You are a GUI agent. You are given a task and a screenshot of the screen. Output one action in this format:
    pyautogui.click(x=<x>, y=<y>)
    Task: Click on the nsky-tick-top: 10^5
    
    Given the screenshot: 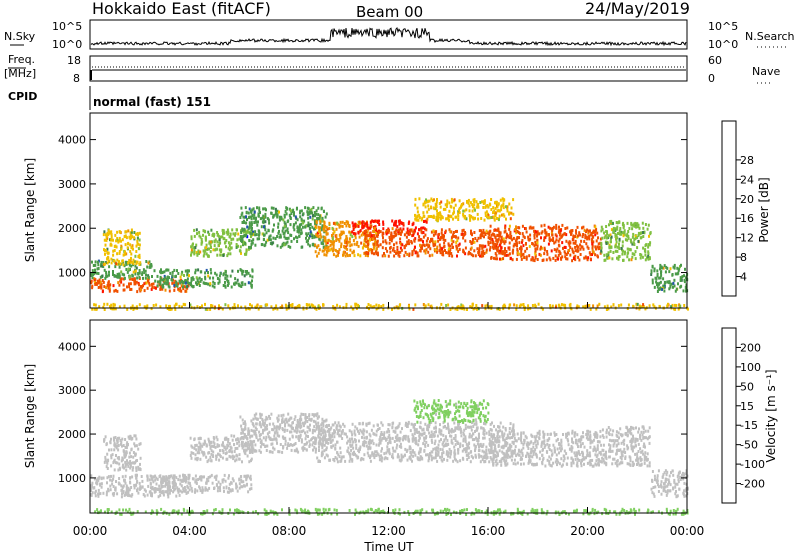 What is the action you would take?
    pyautogui.click(x=67, y=26)
    